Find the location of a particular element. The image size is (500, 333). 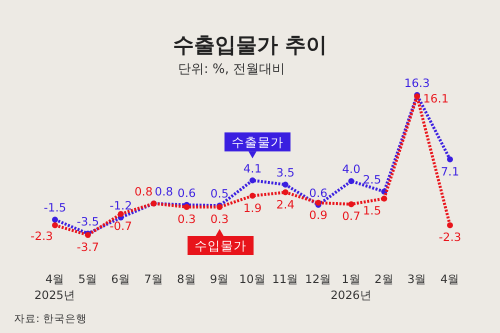

data-label: -3.5 is located at coordinates (88, 221).